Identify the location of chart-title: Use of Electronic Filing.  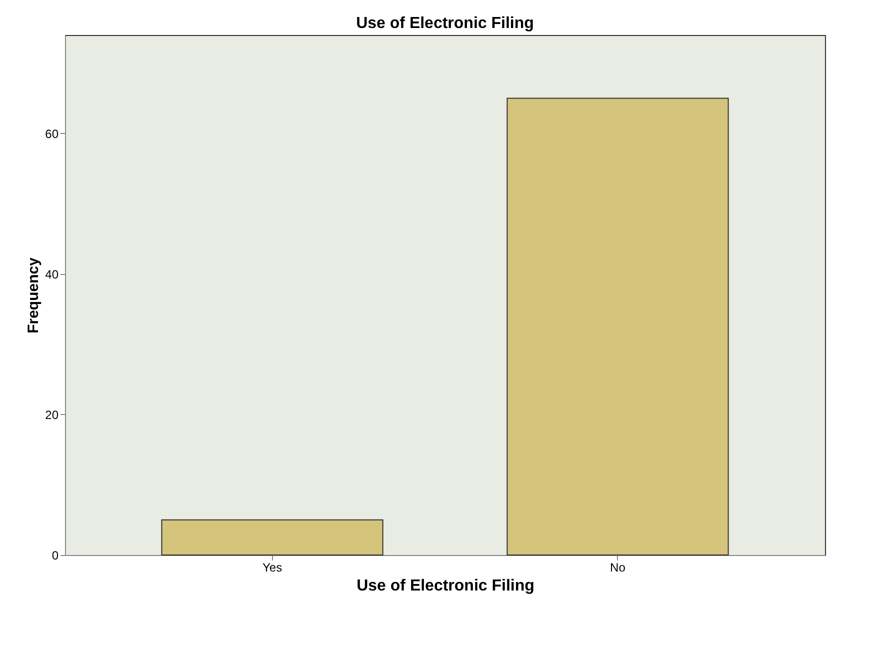
(445, 23).